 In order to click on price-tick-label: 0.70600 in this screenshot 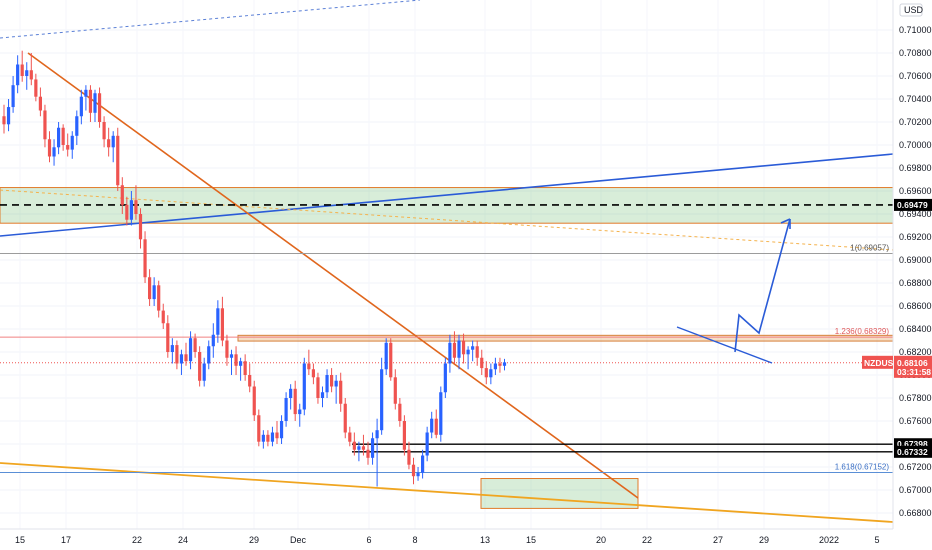, I will do `click(915, 76)`.